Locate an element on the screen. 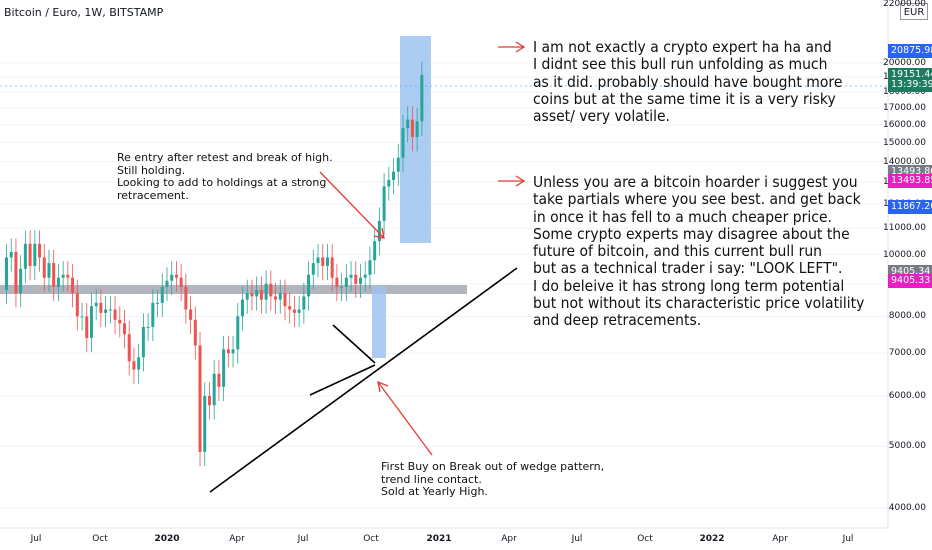 The image size is (932, 550). y-tick-label: 15000.00 is located at coordinates (904, 142).